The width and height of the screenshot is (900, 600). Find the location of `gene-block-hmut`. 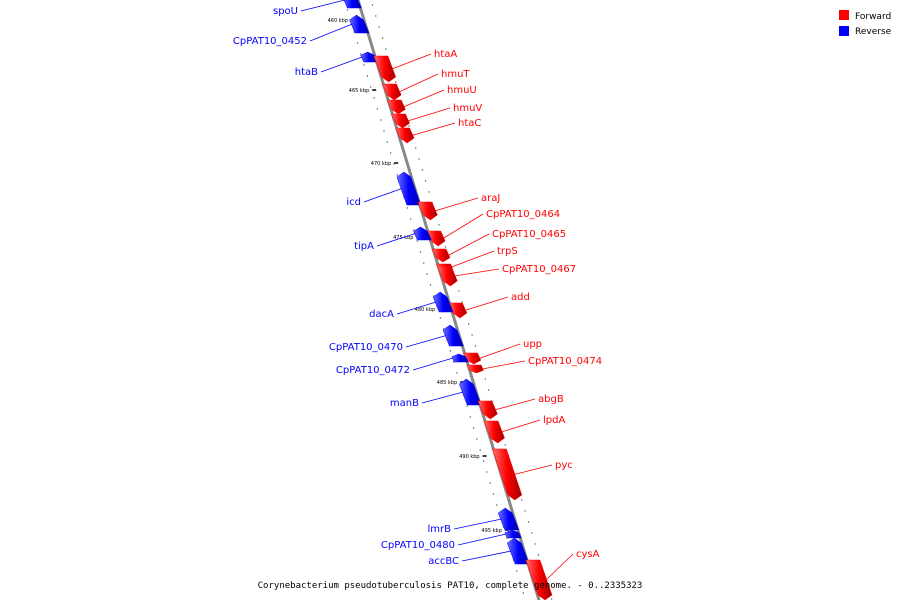

gene-block-hmut is located at coordinates (392, 92).